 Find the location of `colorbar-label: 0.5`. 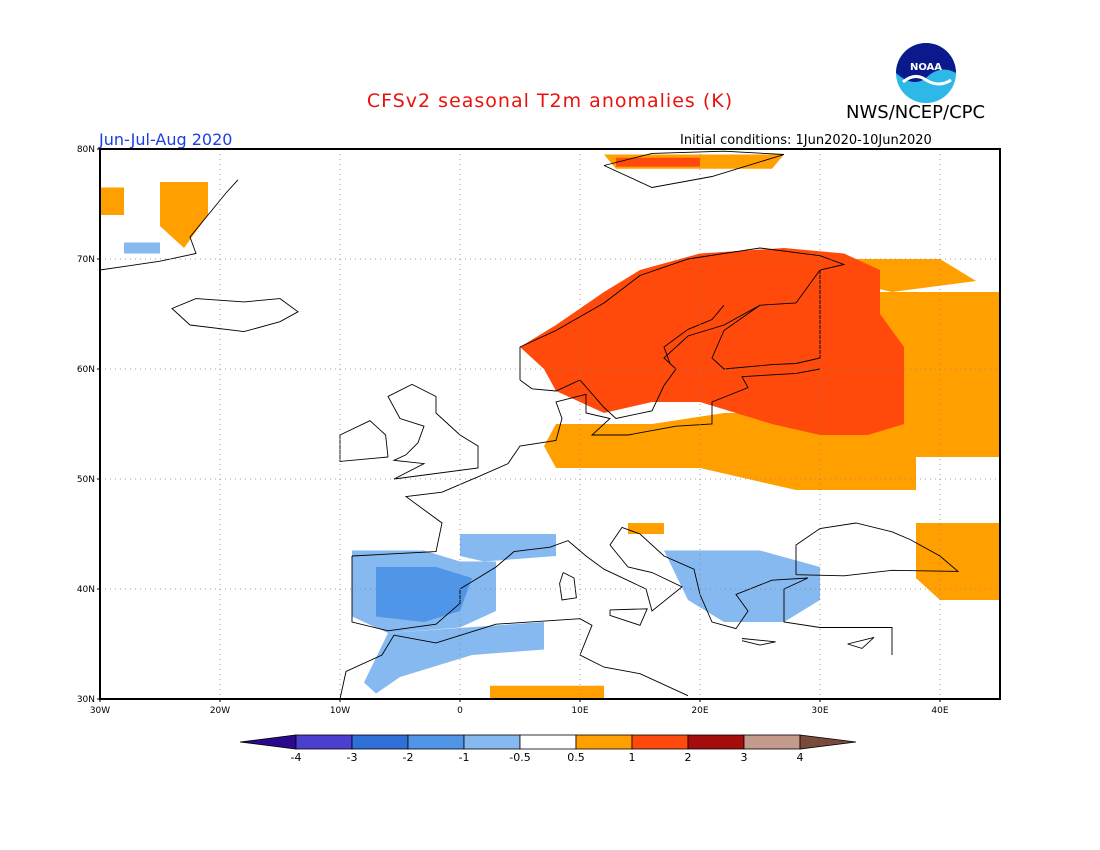

colorbar-label: 0.5 is located at coordinates (576, 757).